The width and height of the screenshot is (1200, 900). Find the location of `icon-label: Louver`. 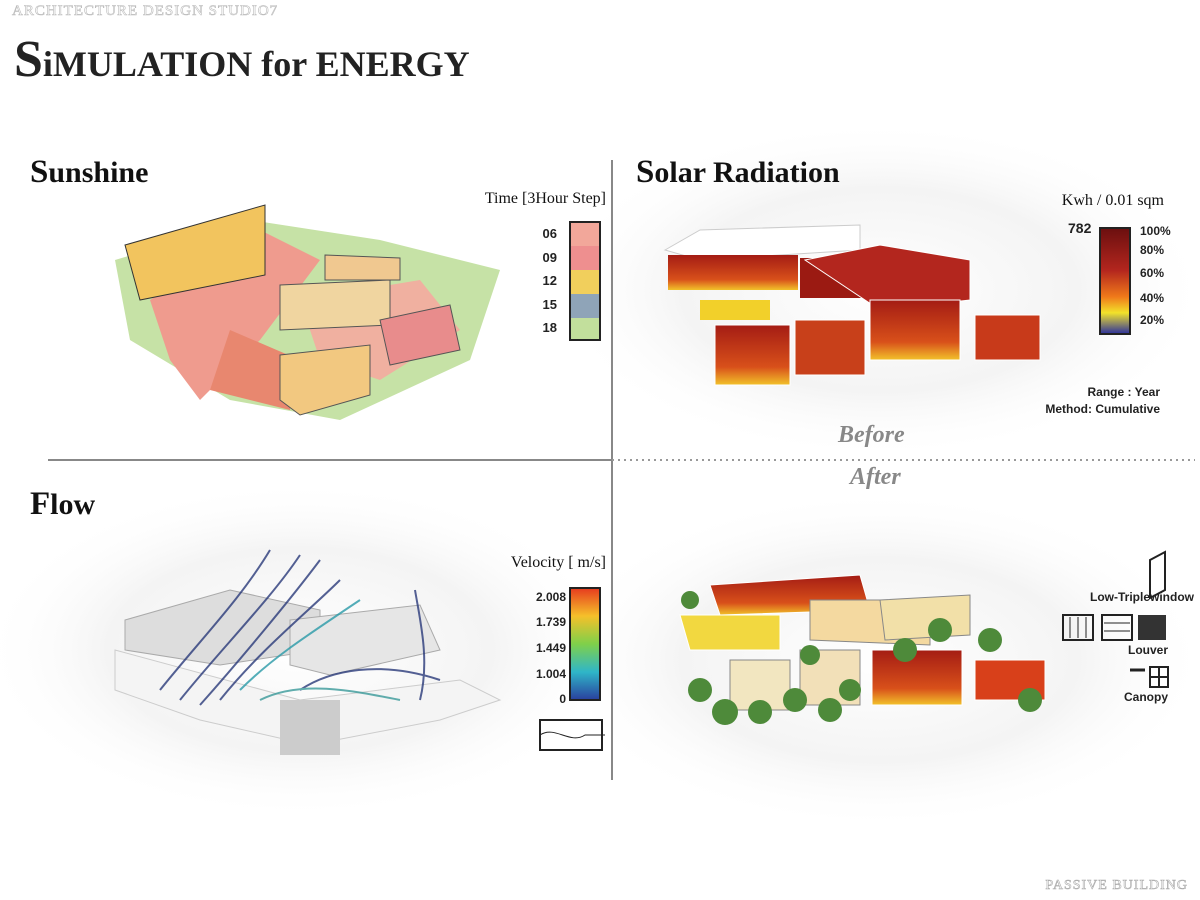

icon-label: Louver is located at coordinates (1147, 650).